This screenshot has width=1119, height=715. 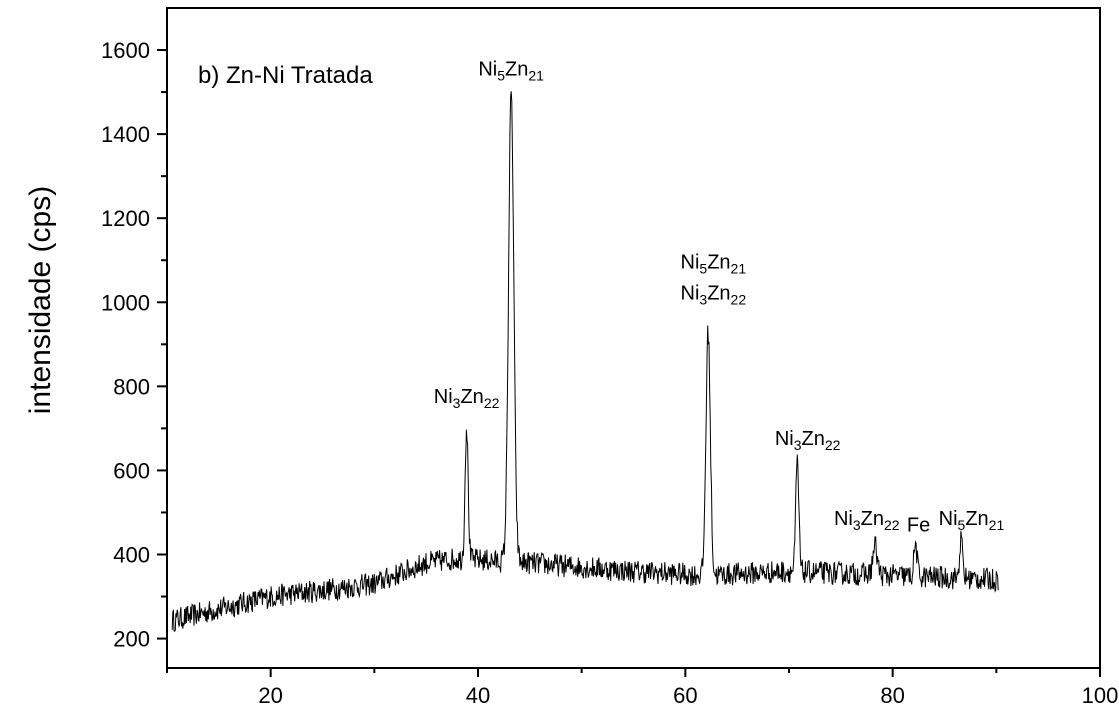 What do you see at coordinates (125, 218) in the screenshot?
I see `y-tick-label: 1200` at bounding box center [125, 218].